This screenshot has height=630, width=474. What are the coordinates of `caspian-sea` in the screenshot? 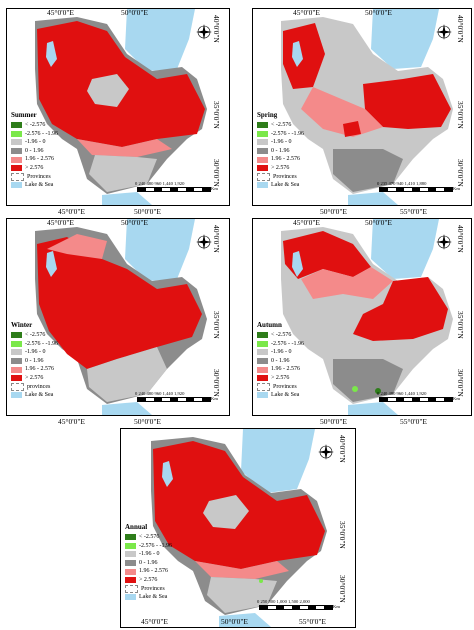 It's located at (160, 40).